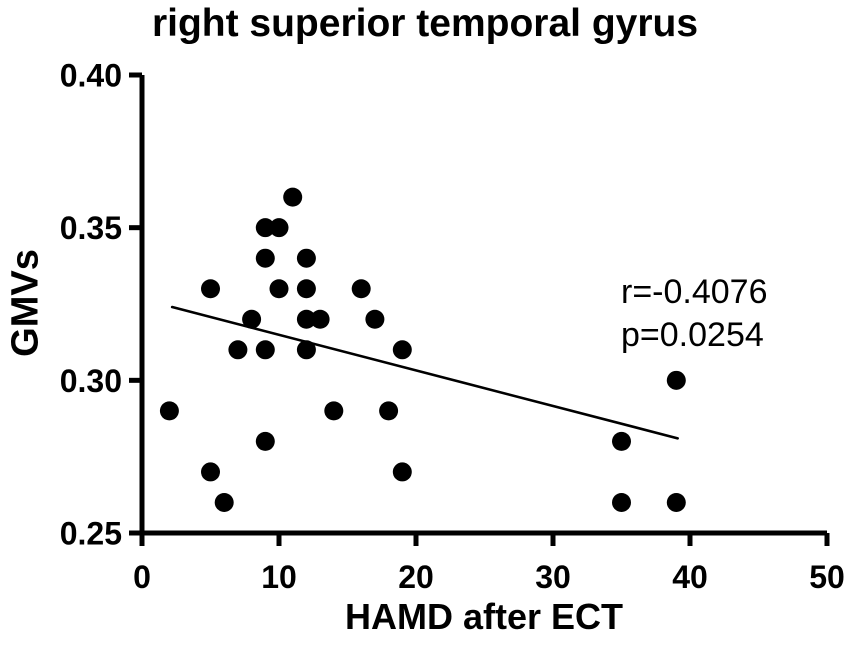 This screenshot has height=651, width=850. I want to click on y-tick-label: 0.40, so click(91, 76).